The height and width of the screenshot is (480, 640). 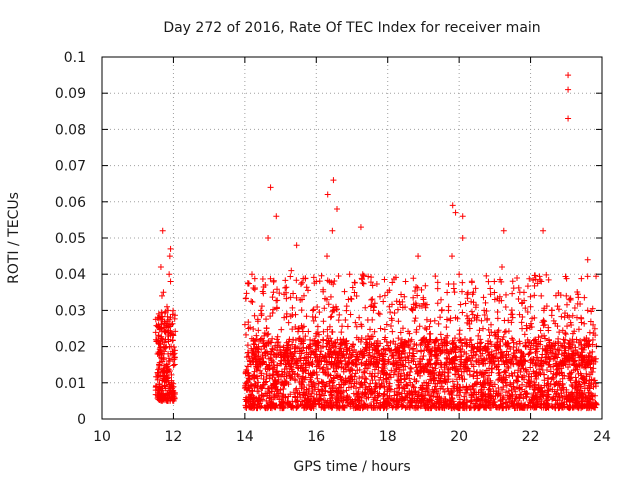 I want to click on y-tick-label: 0.06, so click(x=70, y=203).